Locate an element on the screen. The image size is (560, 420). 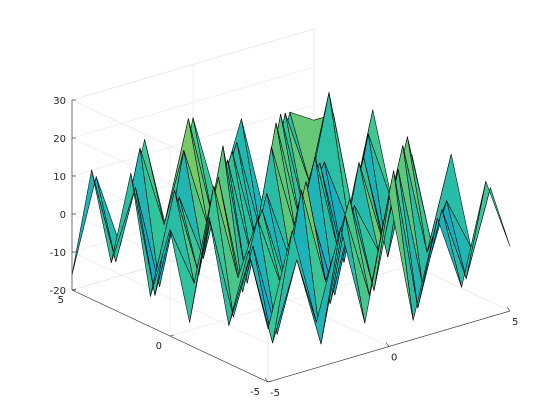
z-tick-label: 30 is located at coordinates (59, 101).